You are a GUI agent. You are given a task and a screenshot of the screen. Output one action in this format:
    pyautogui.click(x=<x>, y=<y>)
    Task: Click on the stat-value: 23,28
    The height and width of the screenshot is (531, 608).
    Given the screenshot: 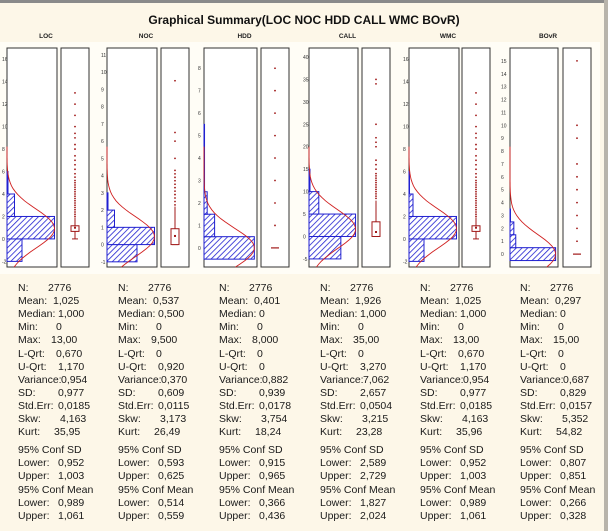 What is the action you would take?
    pyautogui.click(x=369, y=432)
    